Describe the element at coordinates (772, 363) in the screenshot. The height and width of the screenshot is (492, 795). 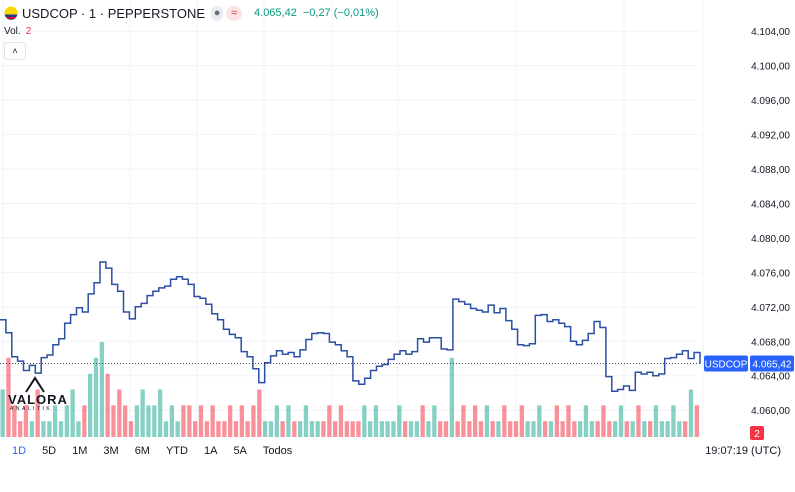
I see `price-badge` at that location.